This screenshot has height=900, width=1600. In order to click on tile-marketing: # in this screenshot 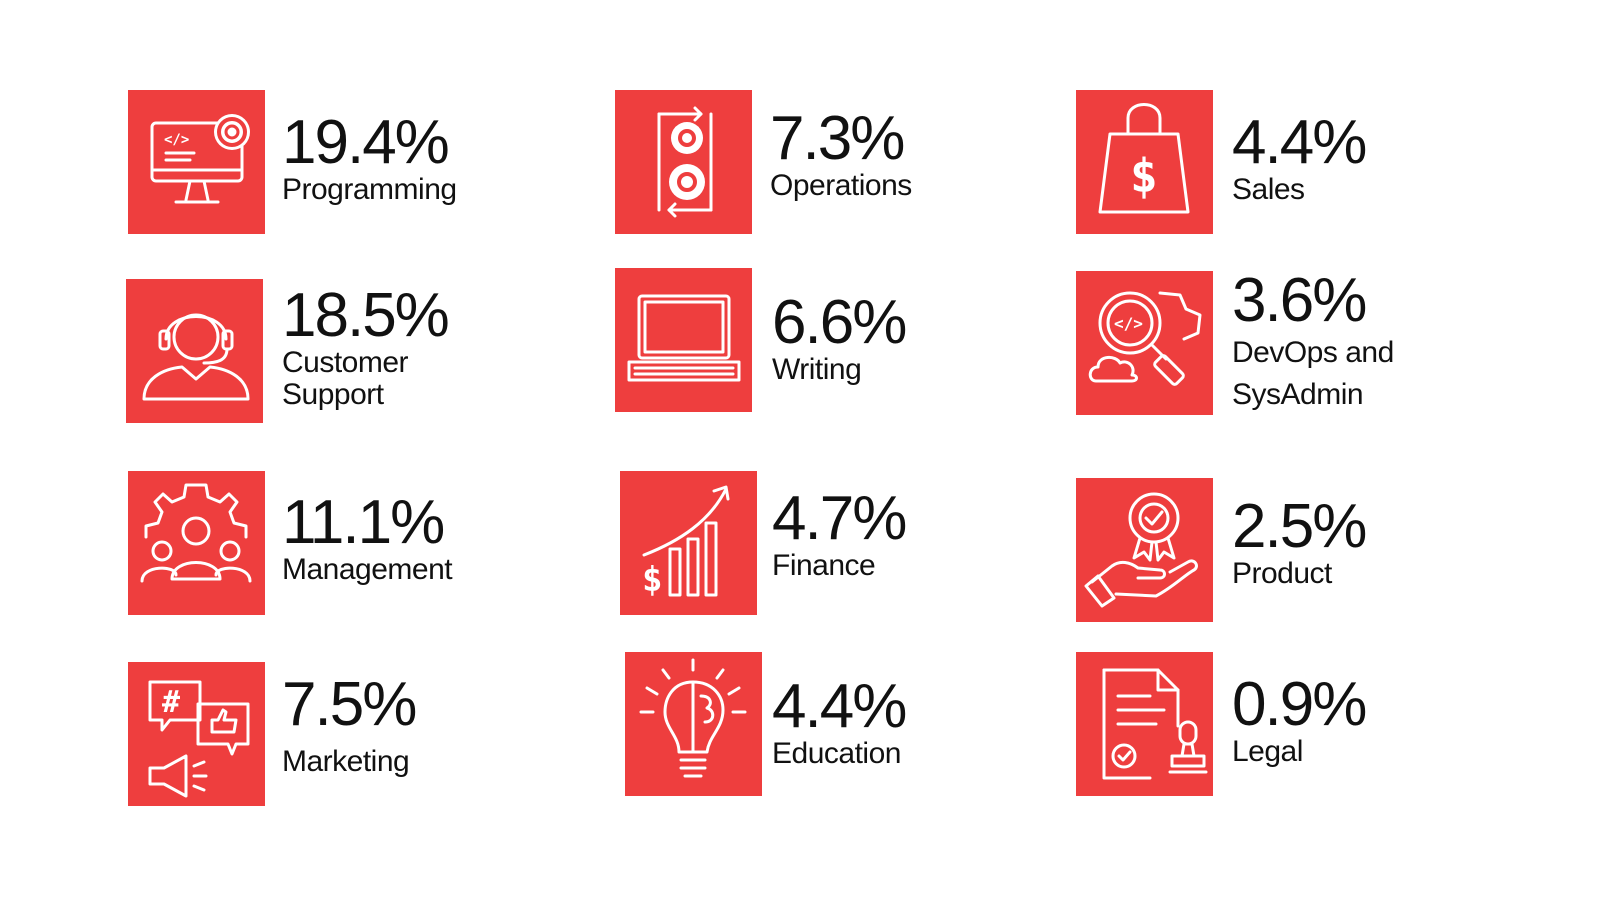, I will do `click(196, 734)`.